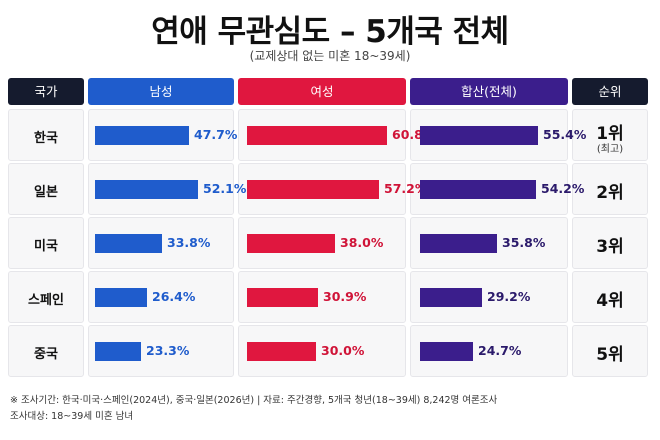 Image resolution: width=660 pixels, height=440 pixels. I want to click on country-label: 중국, so click(46, 354).